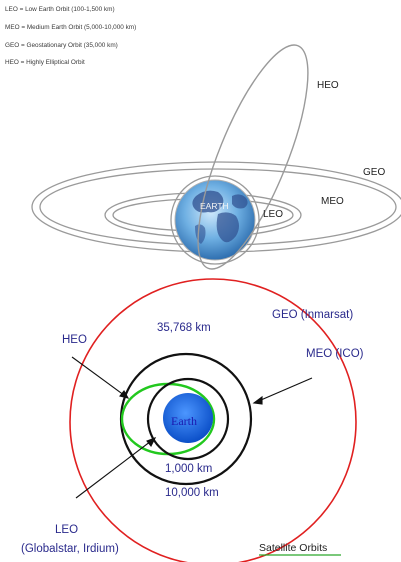 The height and width of the screenshot is (562, 401). What do you see at coordinates (66, 530) in the screenshot?
I see `leo-label: LEO` at bounding box center [66, 530].